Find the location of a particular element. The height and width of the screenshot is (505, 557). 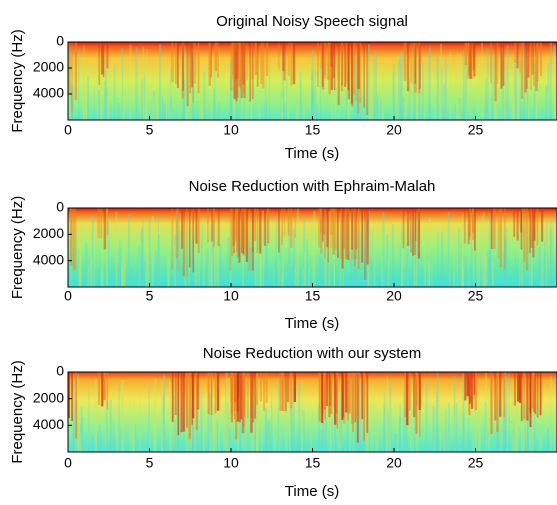

x-tick-label: 15 is located at coordinates (313, 130).